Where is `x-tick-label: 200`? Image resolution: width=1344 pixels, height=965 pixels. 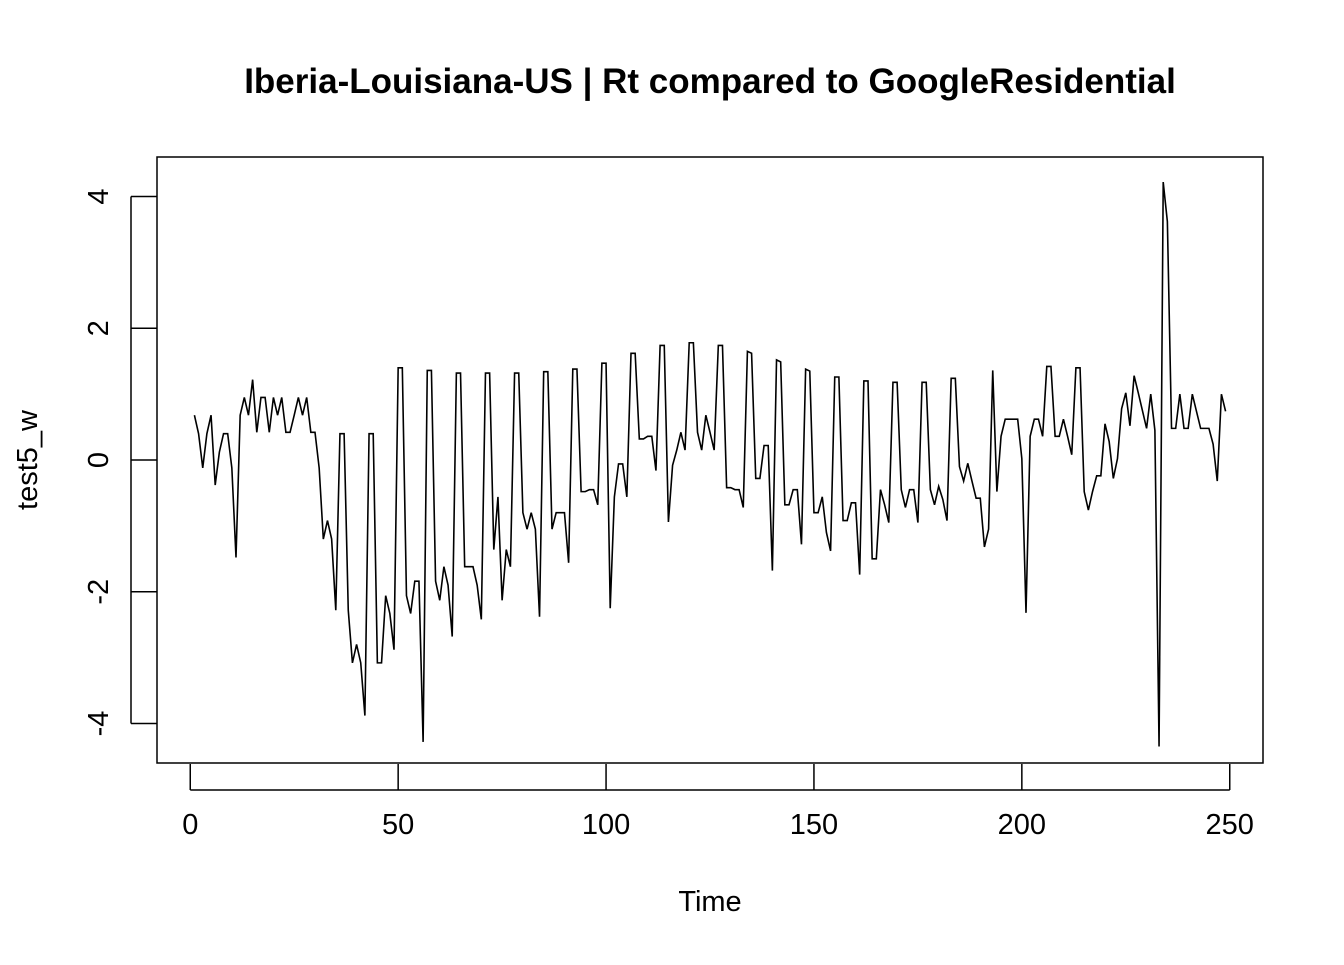 x-tick-label: 200 is located at coordinates (1022, 825).